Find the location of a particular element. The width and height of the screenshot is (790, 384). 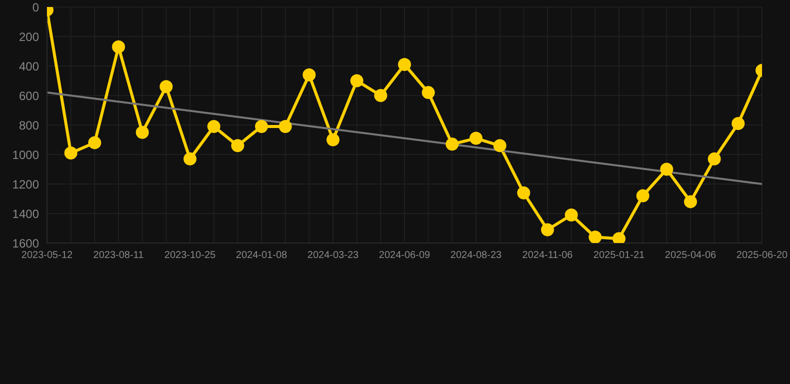

y-tick-label: 0 is located at coordinates (36, 7).